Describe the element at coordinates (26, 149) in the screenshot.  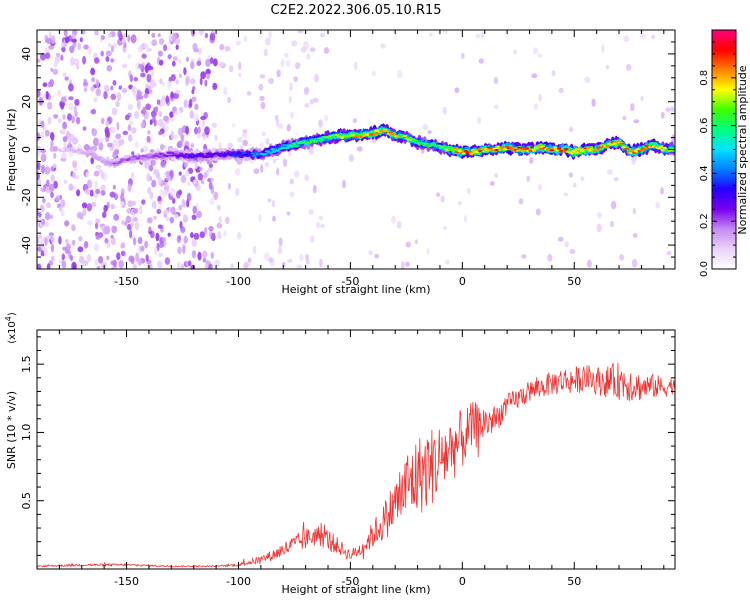
I see `y-tick-label: 0` at that location.